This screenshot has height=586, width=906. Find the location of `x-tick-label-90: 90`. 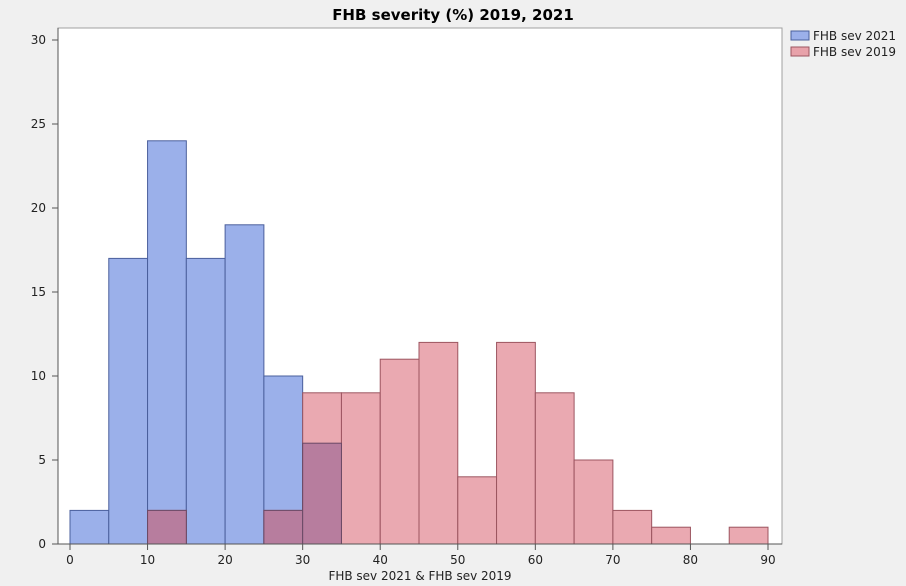

x-tick-label-90: 90 is located at coordinates (767, 560).